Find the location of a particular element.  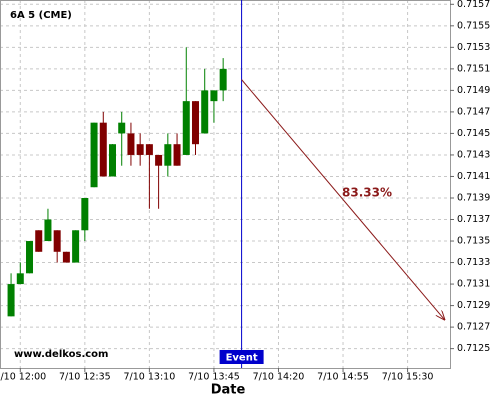

x-axis-label: Date is located at coordinates (228, 390).